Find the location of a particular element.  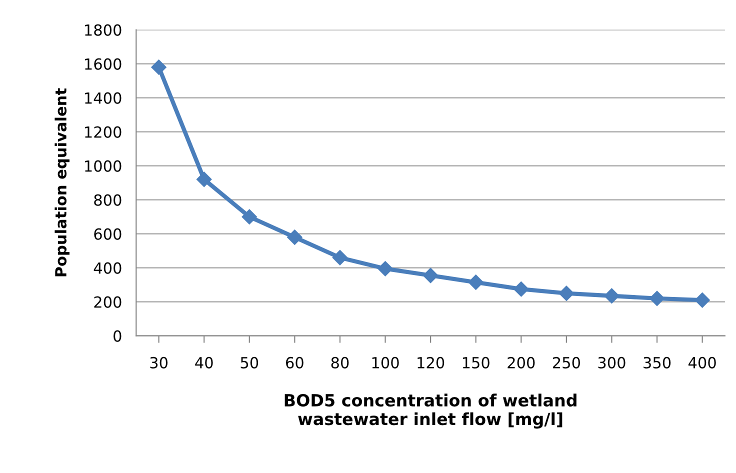

x-tick-label: 40 is located at coordinates (204, 362).